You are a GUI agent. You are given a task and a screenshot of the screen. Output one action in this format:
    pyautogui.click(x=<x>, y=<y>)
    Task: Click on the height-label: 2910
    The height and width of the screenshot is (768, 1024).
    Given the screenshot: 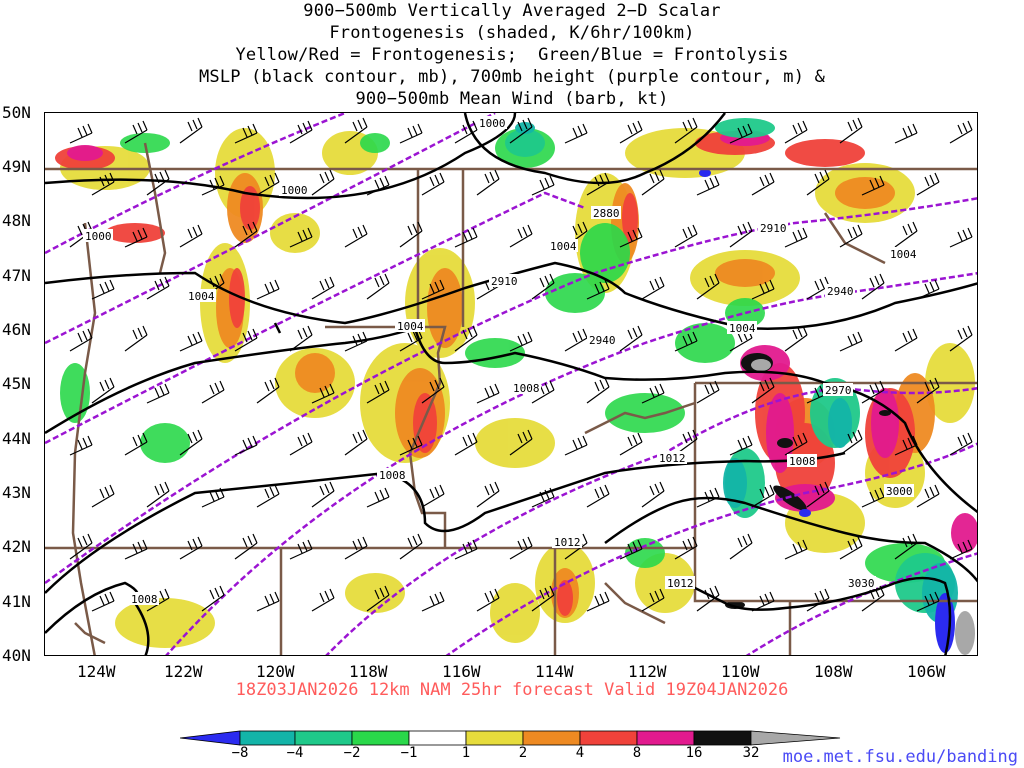 What is the action you would take?
    pyautogui.click(x=504, y=281)
    